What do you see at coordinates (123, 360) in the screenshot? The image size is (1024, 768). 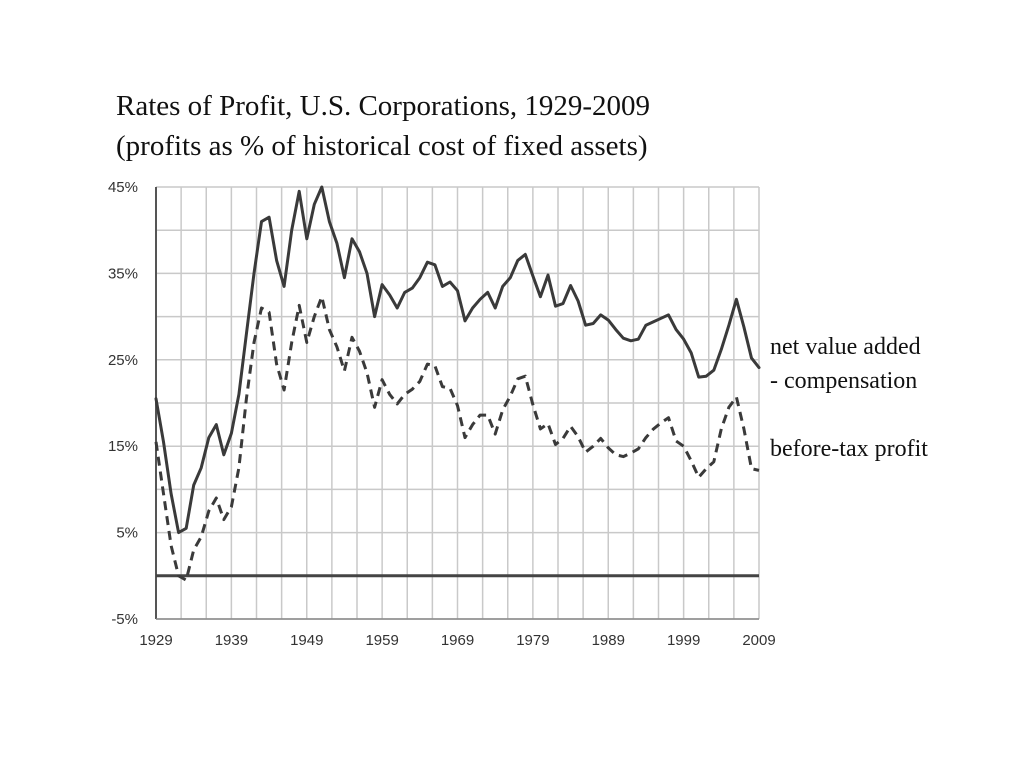 I see `y-tick-label: 25%` at bounding box center [123, 360].